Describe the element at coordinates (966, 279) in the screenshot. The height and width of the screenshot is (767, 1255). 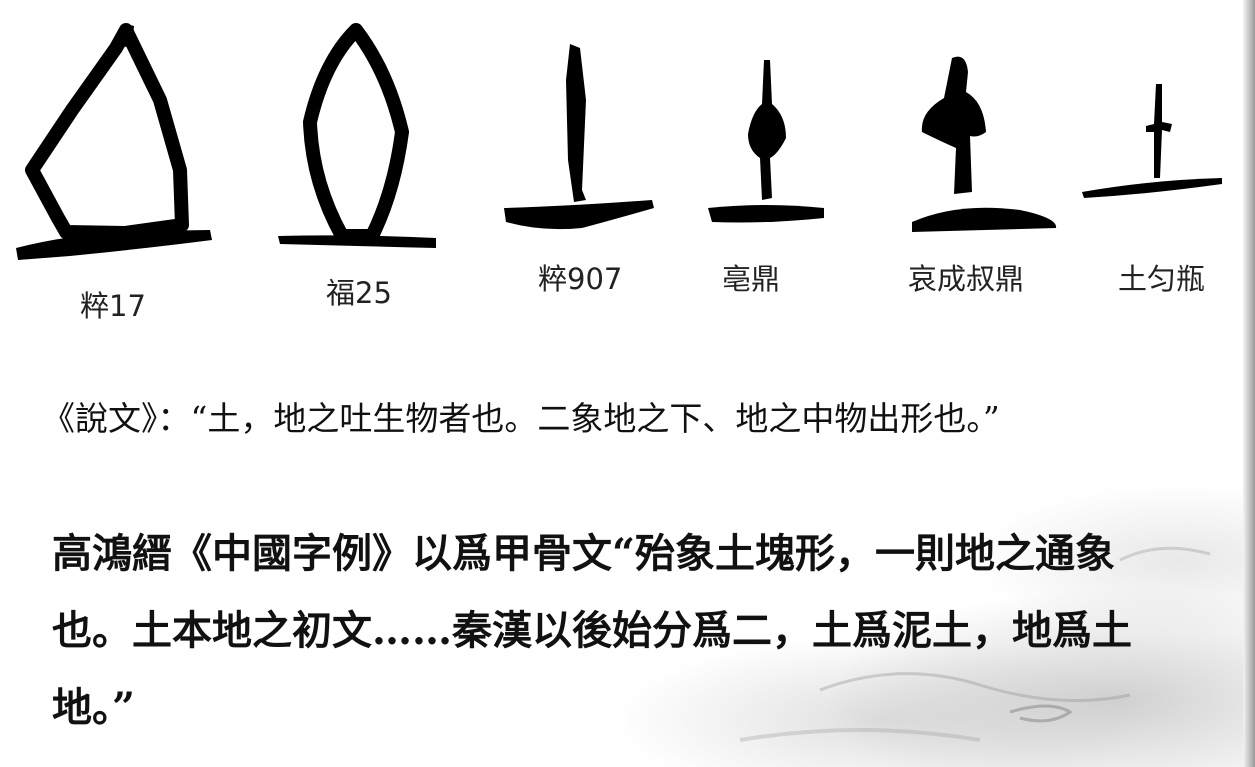
I see `glyph-label: 哀成叔鼎` at that location.